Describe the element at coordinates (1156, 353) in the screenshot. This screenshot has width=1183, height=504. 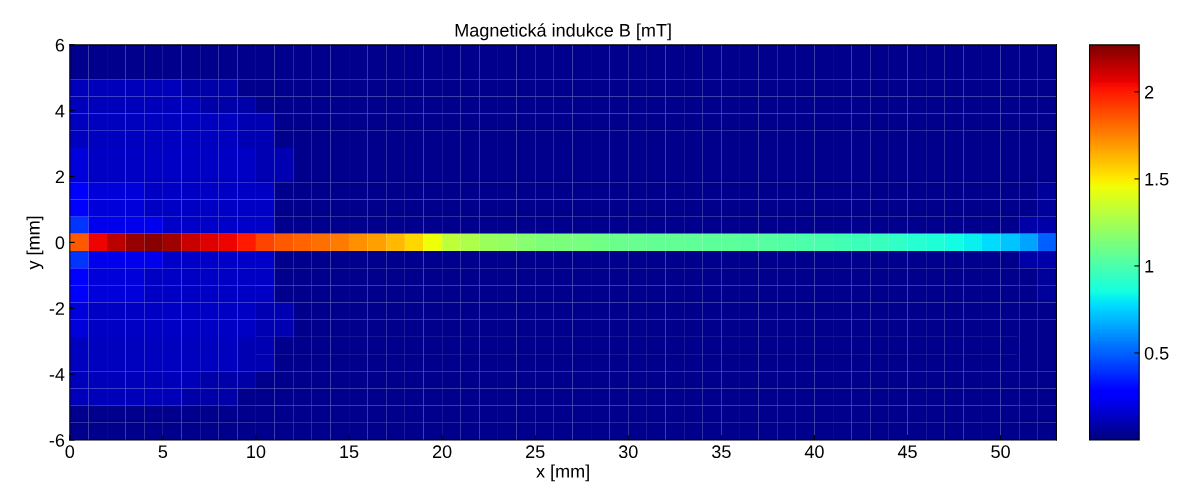
I see `color-bar-label: 0.5` at that location.